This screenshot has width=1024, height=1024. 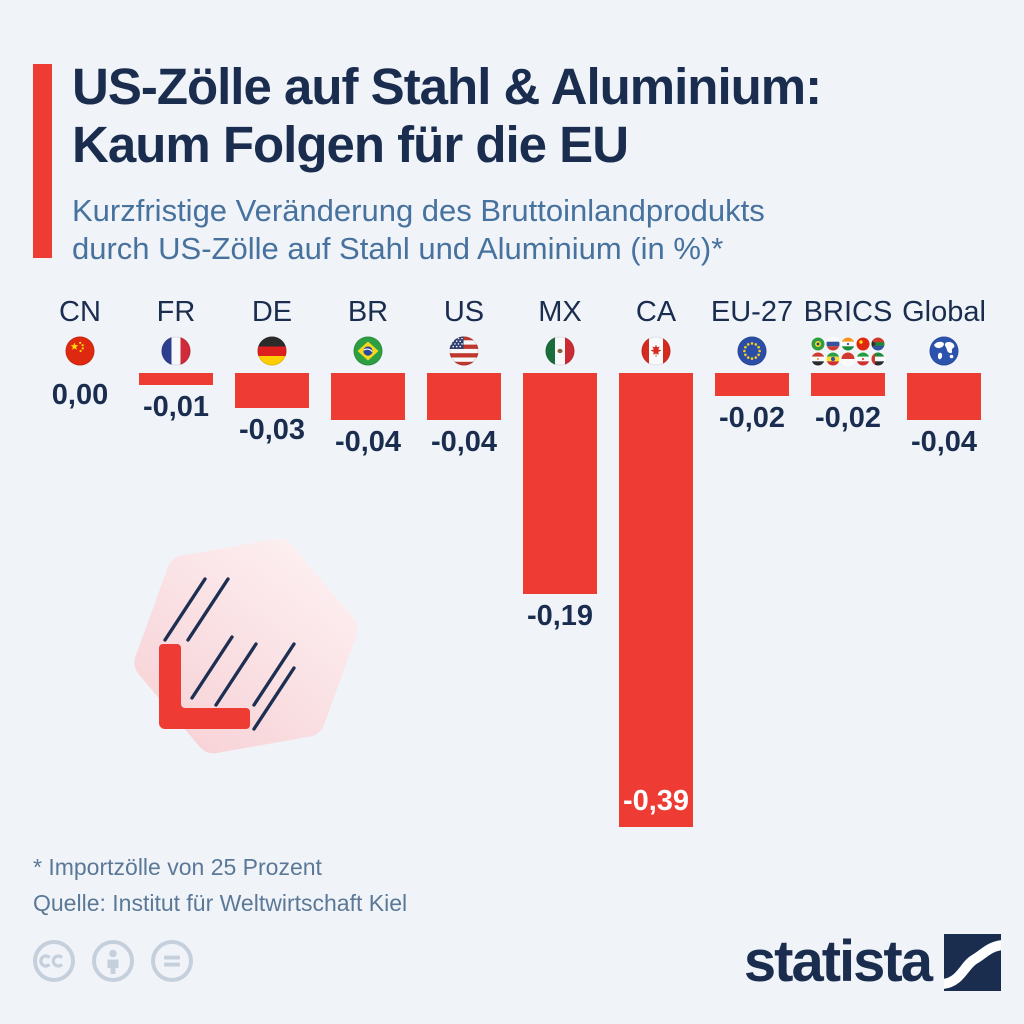 What do you see at coordinates (944, 351) in the screenshot?
I see `flag-global-icon` at bounding box center [944, 351].